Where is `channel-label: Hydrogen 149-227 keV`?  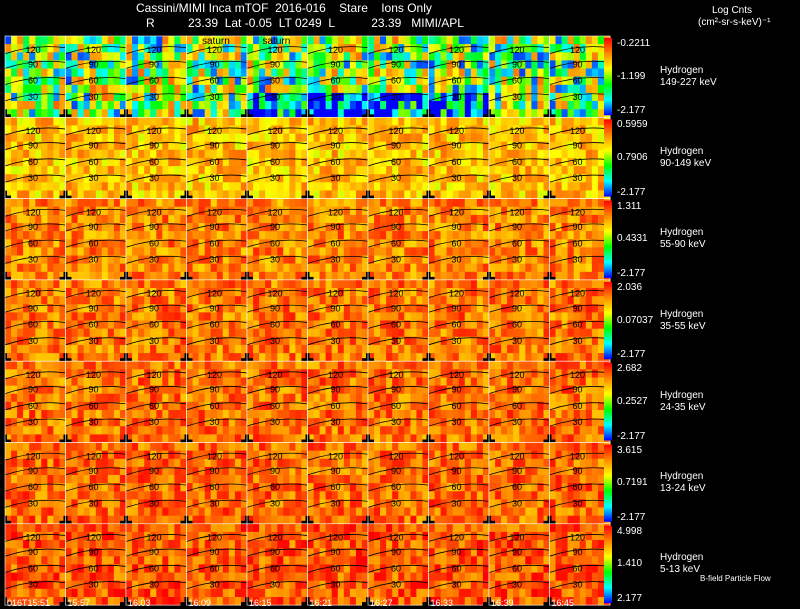
channel-label: Hydrogen 149-227 keV is located at coordinates (688, 77).